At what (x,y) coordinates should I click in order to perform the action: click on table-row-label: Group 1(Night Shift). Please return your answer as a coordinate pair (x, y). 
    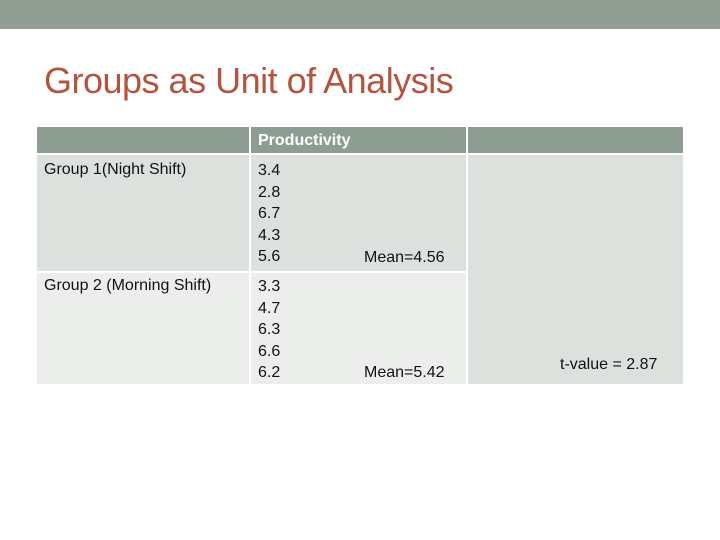
    Looking at the image, I should click on (143, 213).